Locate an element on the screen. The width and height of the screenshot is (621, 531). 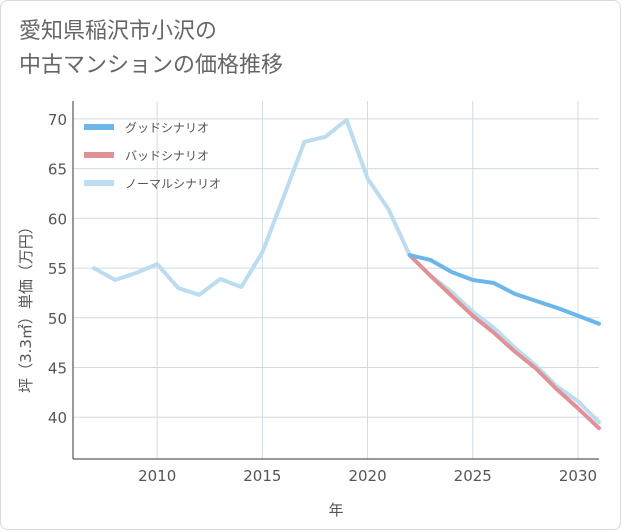
chart-title: 愛知県稲沢市小沢の 中古マンションの価格推移 is located at coordinates (151, 49).